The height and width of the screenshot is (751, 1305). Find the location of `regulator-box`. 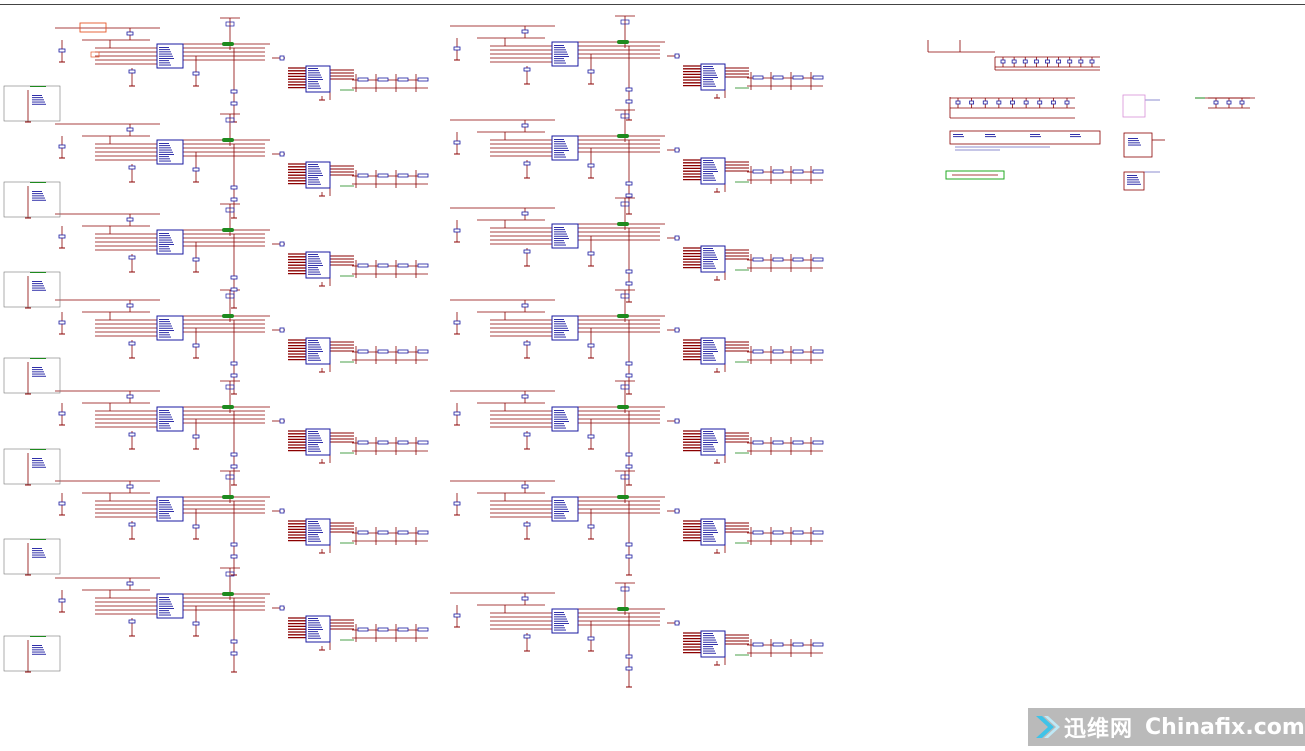

regulator-box is located at coordinates (1138, 145).